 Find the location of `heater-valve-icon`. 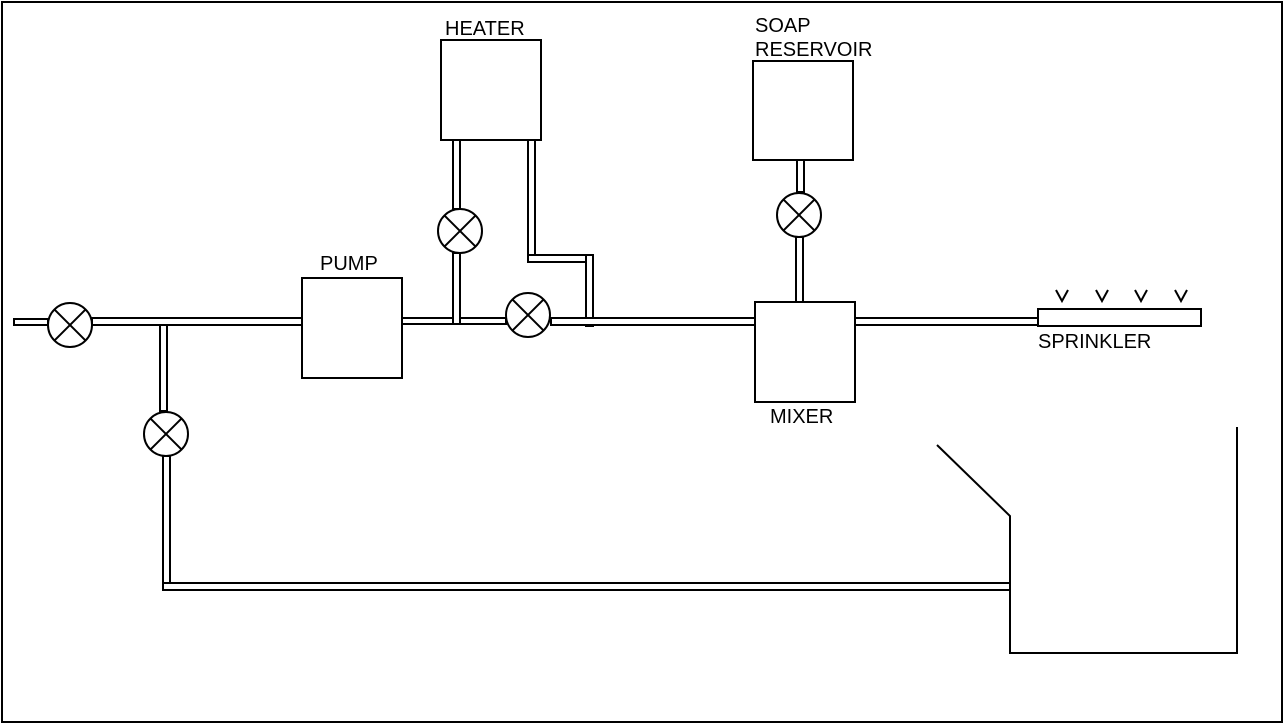

heater-valve-icon is located at coordinates (460, 231).